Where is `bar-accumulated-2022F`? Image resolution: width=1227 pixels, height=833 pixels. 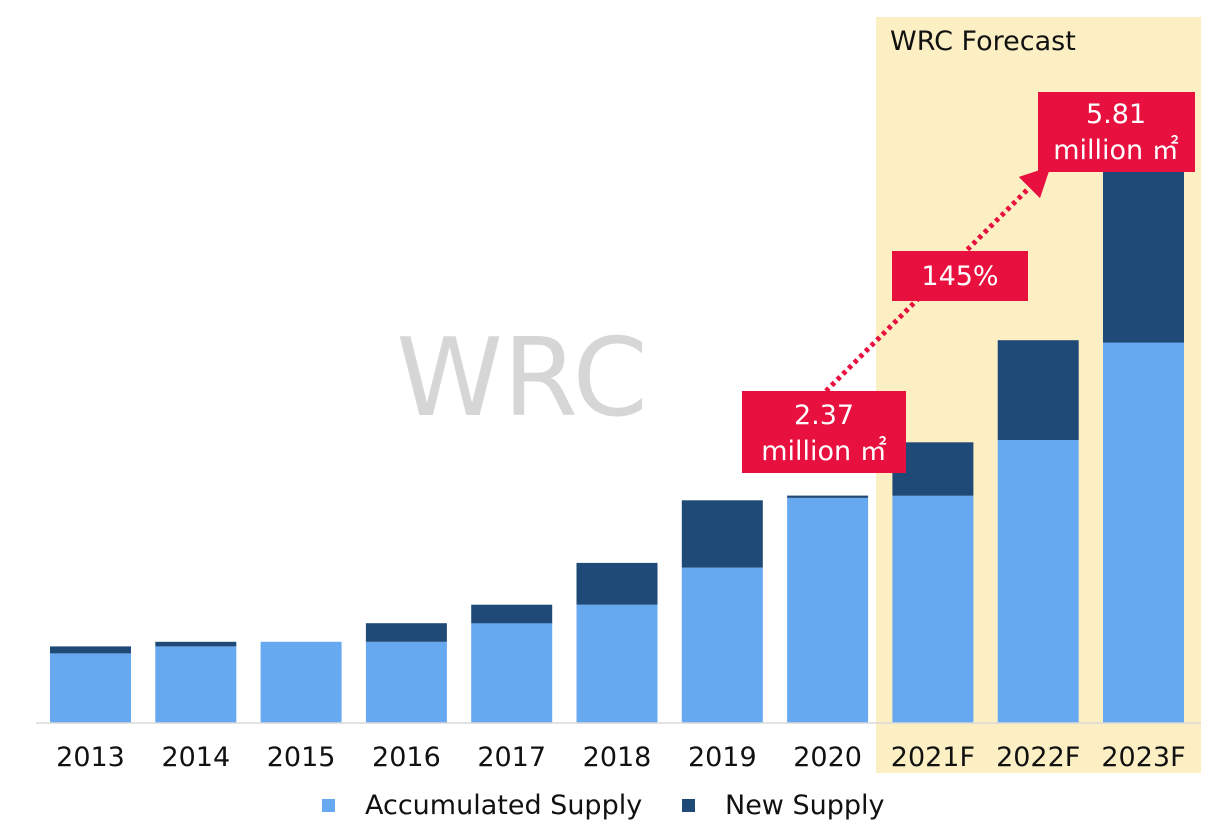
bar-accumulated-2022F is located at coordinates (1038, 581).